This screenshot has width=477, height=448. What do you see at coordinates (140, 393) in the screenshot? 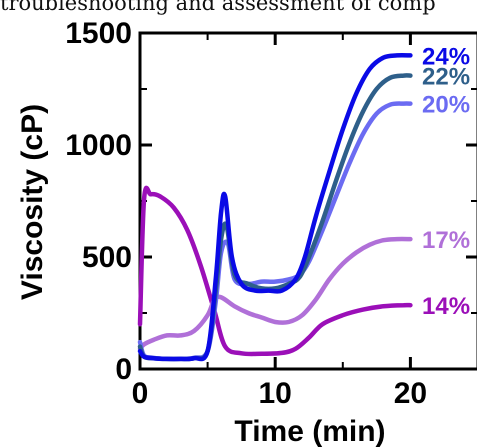
I see `x-tick-label: 0` at bounding box center [140, 393].